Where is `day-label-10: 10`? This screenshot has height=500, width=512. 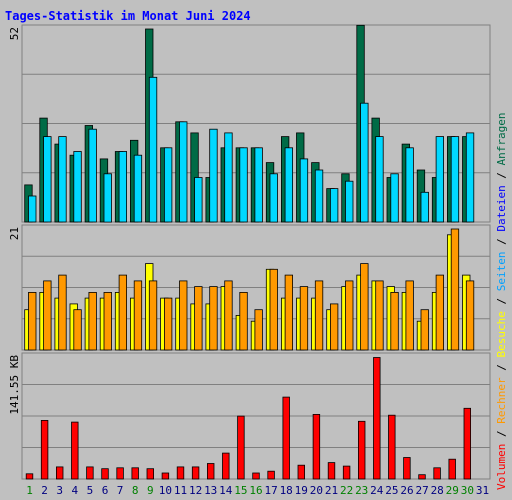
day-label-10: 10 is located at coordinates (165, 490).